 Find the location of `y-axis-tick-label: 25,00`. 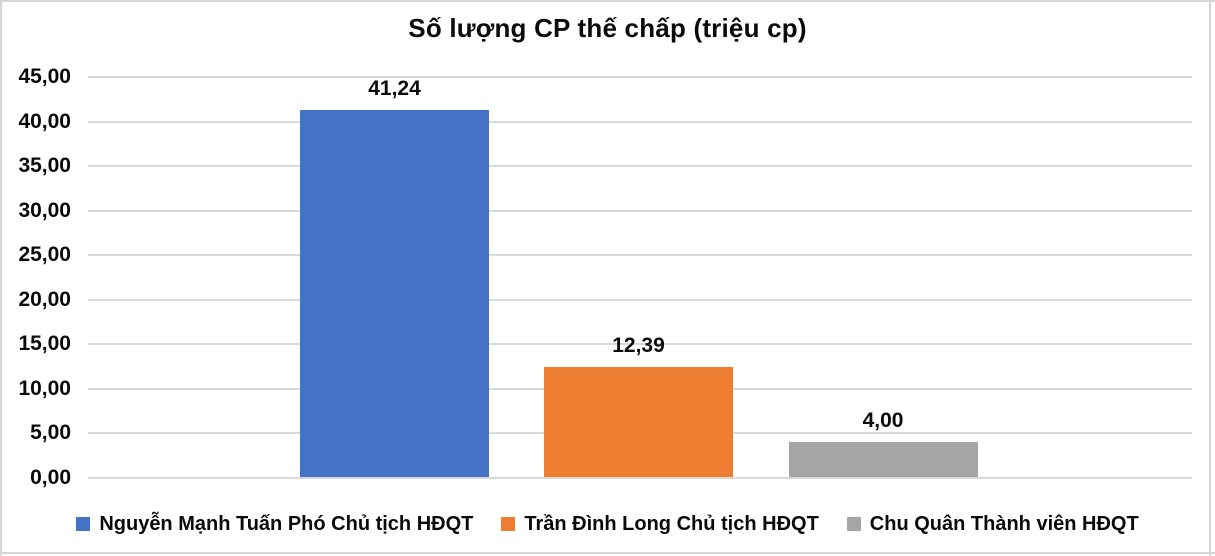

y-axis-tick-label: 25,00 is located at coordinates (44, 254).